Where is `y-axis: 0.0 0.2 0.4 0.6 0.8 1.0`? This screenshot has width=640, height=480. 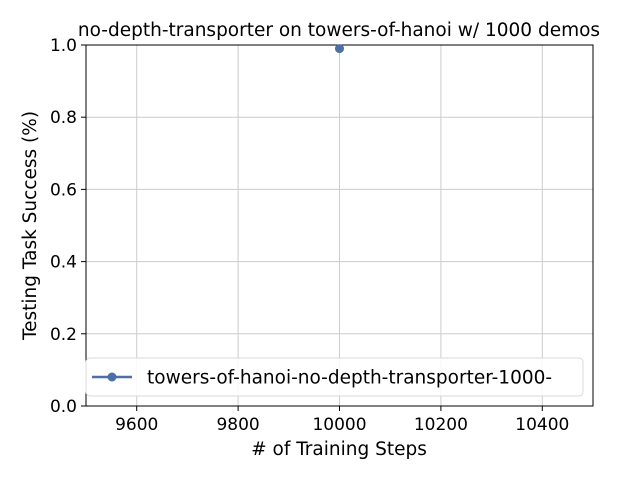 y-axis: 0.0 0.2 0.4 0.6 0.8 1.0 is located at coordinates (68, 226).